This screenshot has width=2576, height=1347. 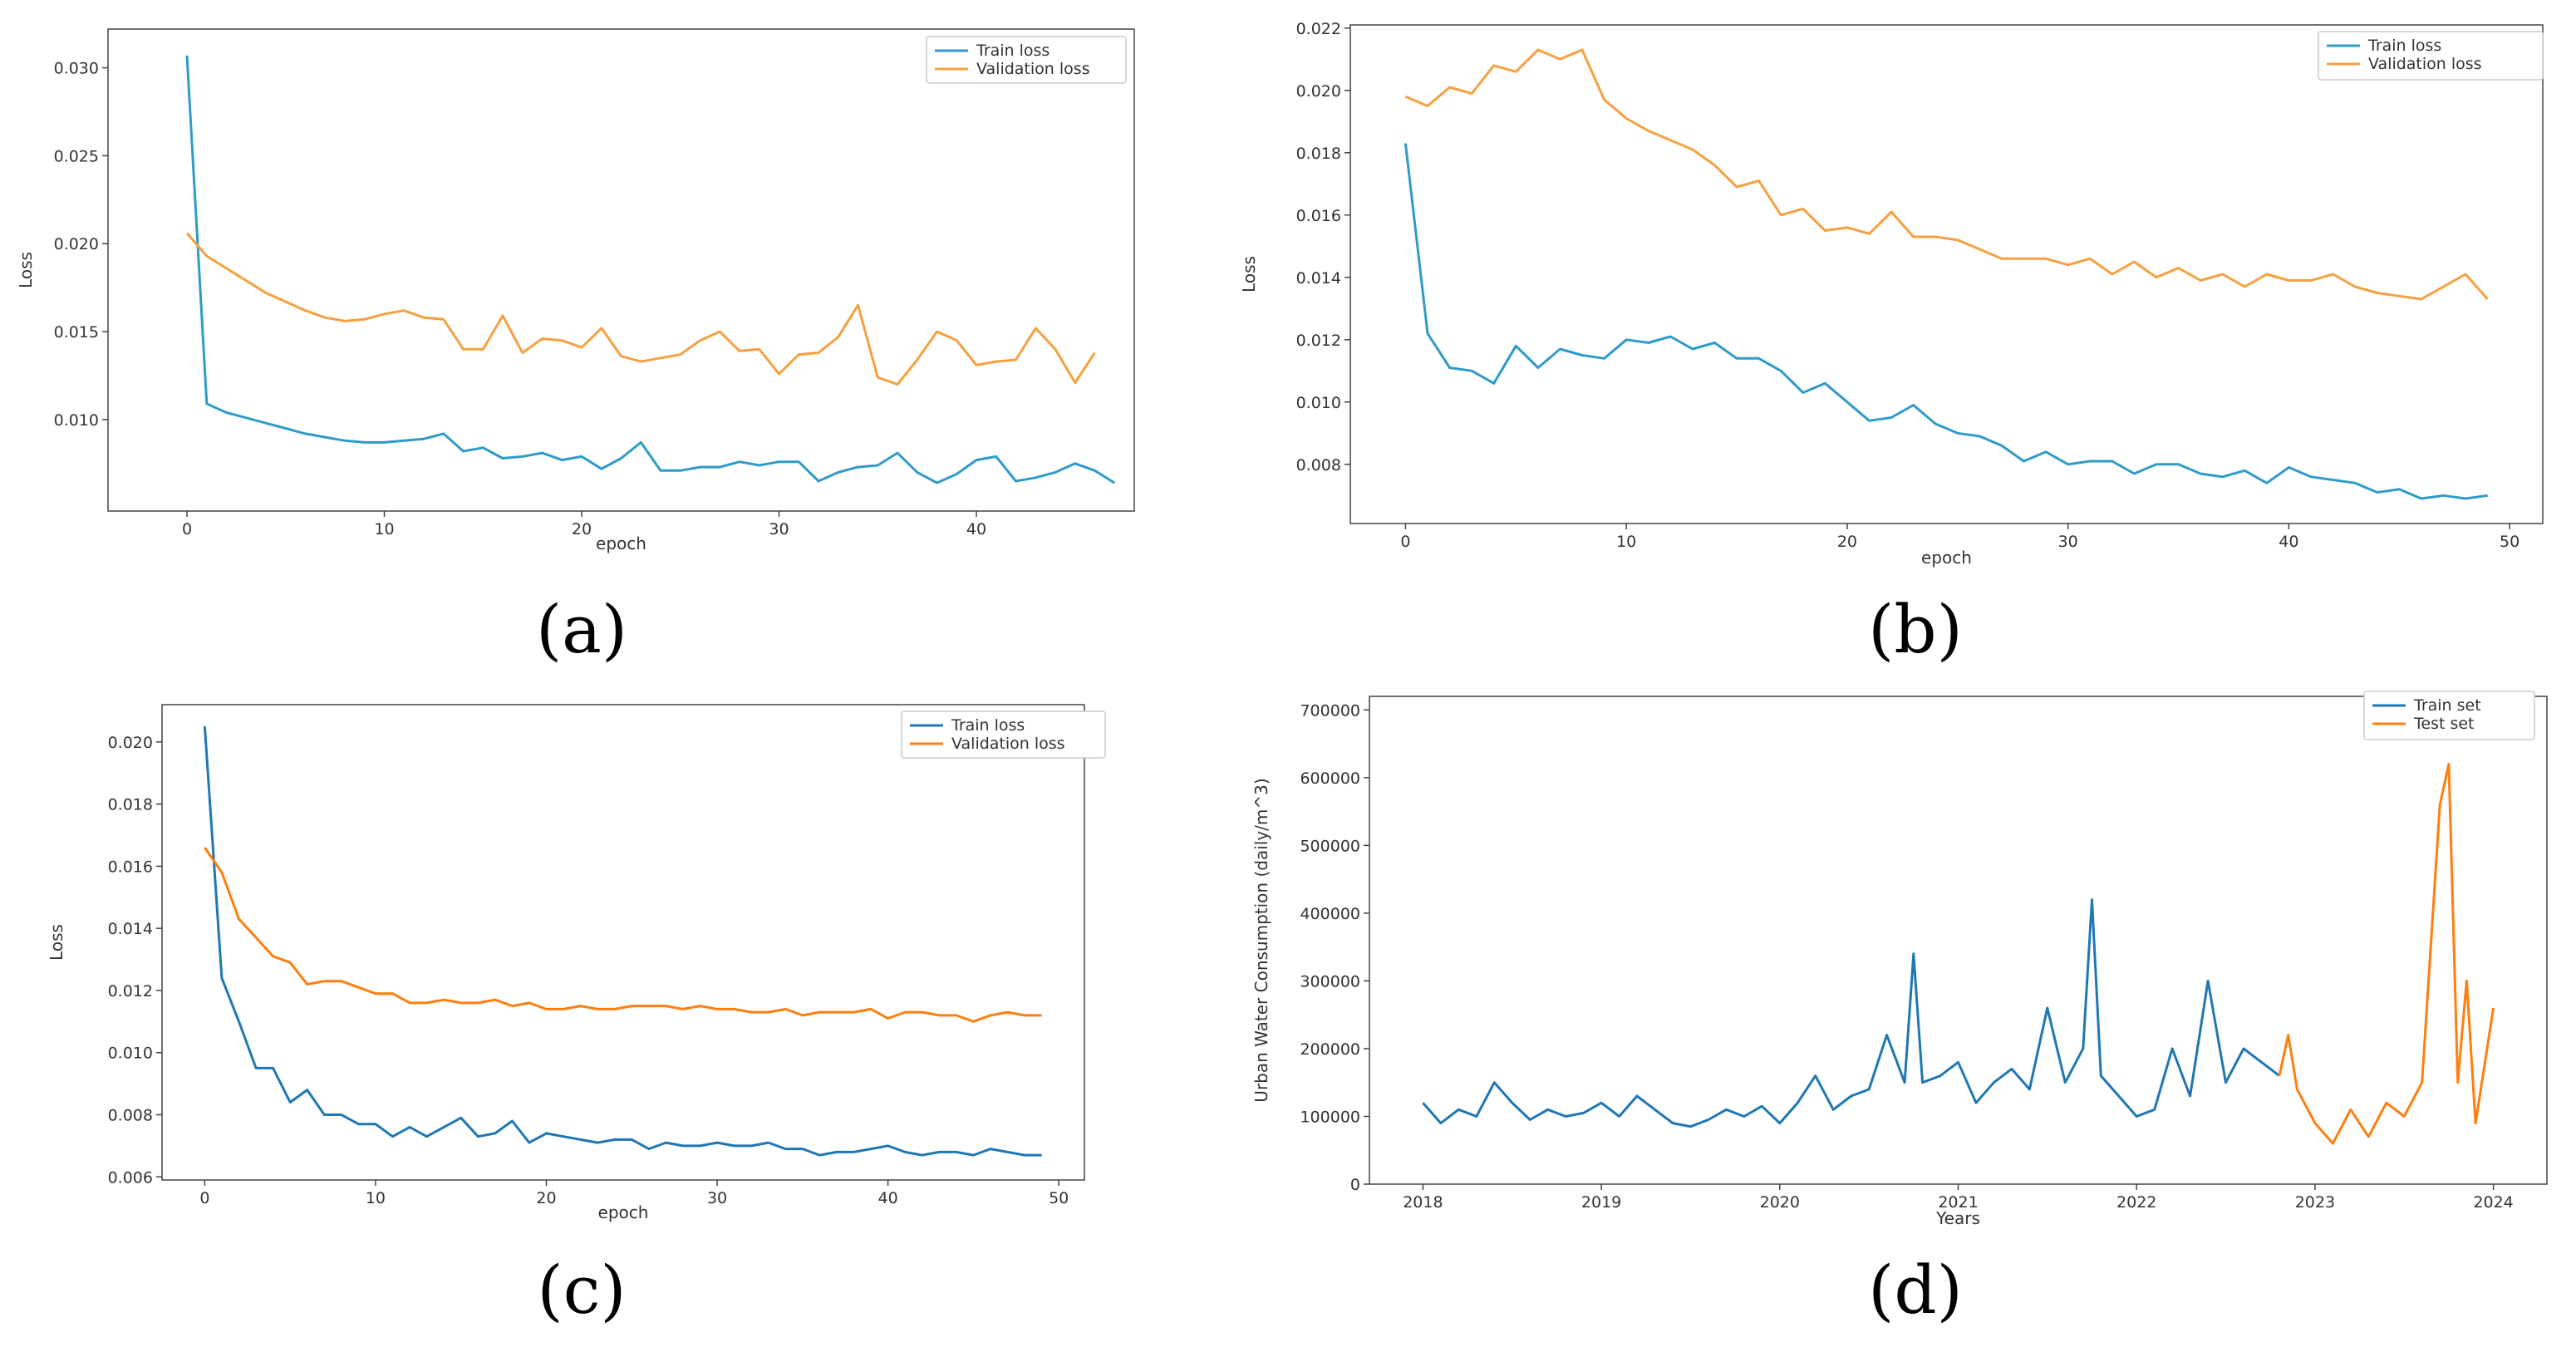 What do you see at coordinates (76, 156) in the screenshot?
I see `y-tick-label: 0.025` at bounding box center [76, 156].